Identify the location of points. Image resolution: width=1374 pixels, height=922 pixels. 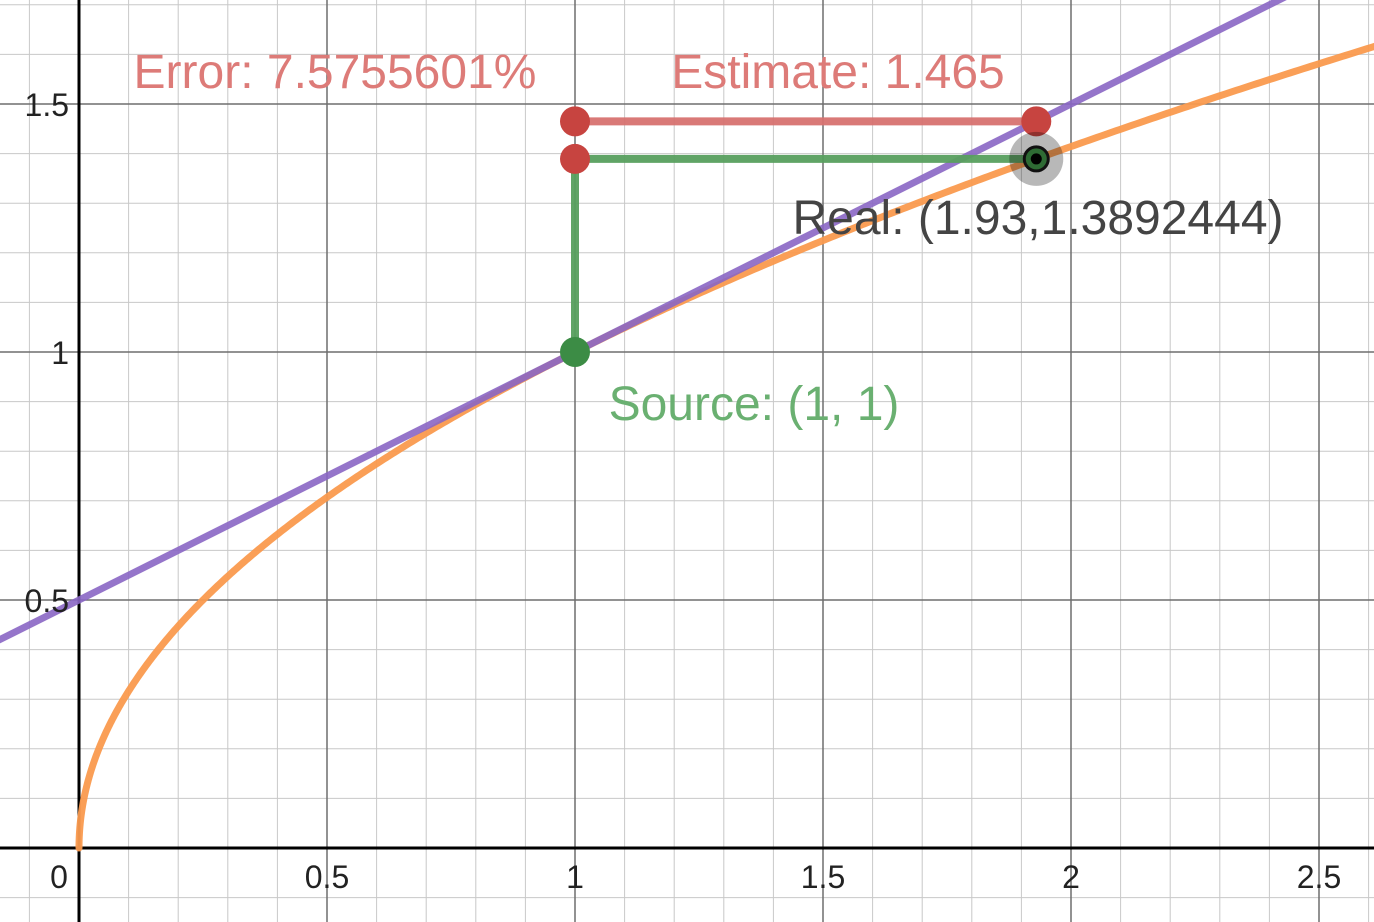
(812, 236).